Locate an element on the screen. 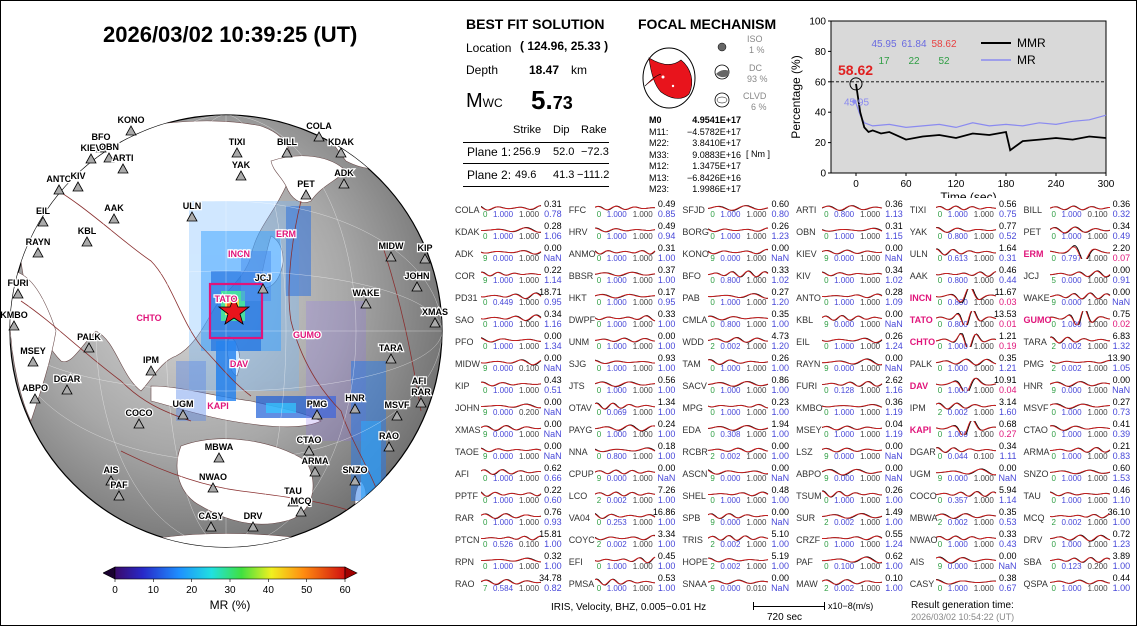 This screenshot has width=1137, height=626. station-cell: ARMA 0.21 0.83 0 1.000 1.000 is located at coordinates (1077, 452).